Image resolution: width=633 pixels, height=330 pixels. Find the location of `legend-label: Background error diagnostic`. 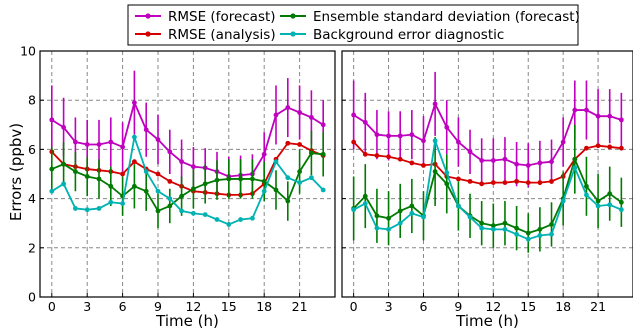

legend-label: Background error diagnostic is located at coordinates (408, 35).